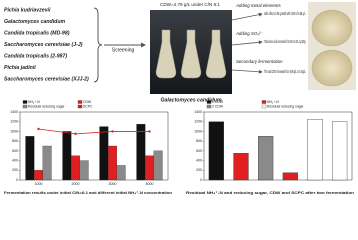 The image size is (358, 240). Describe the element at coordinates (259, 61) in the screenshot. I see `branch-action: Secondary fermentation` at that location.